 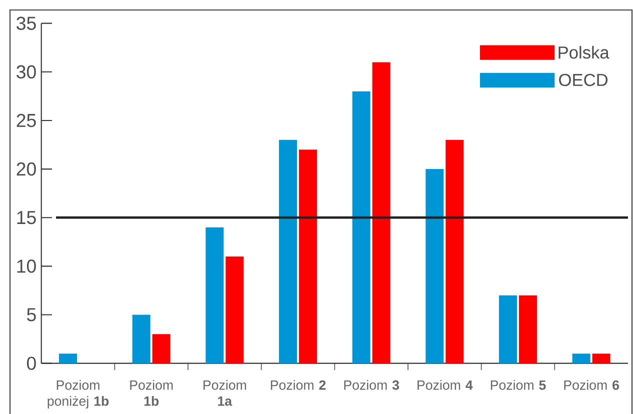 What do you see at coordinates (31, 363) in the screenshot?
I see `y-tick-label: 0` at bounding box center [31, 363].